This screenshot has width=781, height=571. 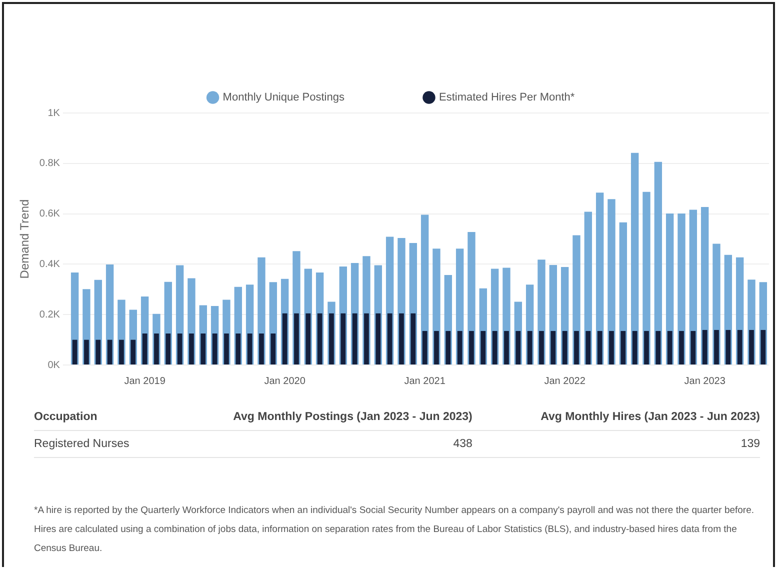 I want to click on y-tick-label: 0K, so click(x=54, y=365).